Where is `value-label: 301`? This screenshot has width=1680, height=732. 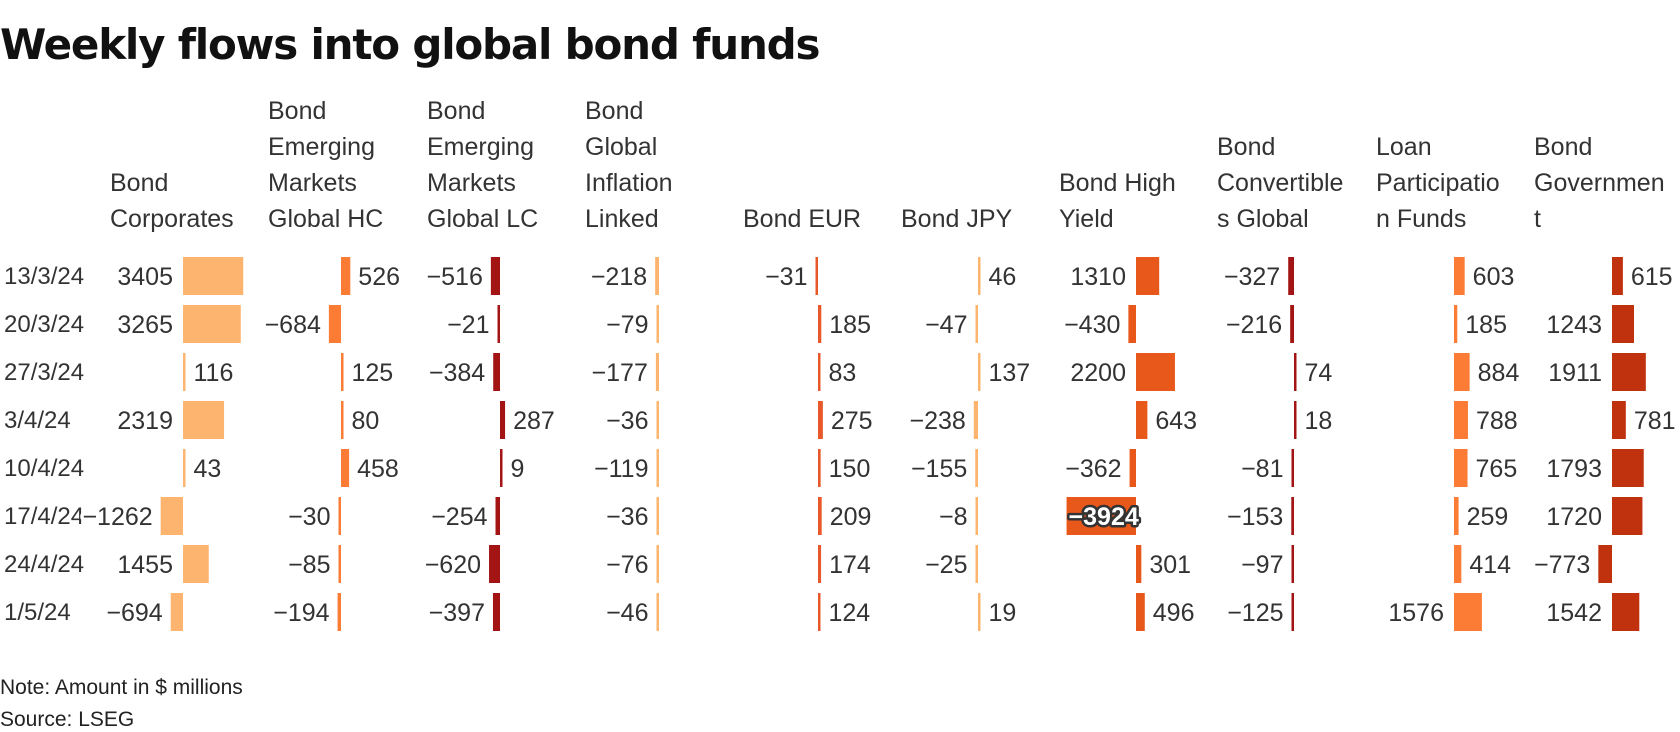 value-label: 301 is located at coordinates (1170, 565).